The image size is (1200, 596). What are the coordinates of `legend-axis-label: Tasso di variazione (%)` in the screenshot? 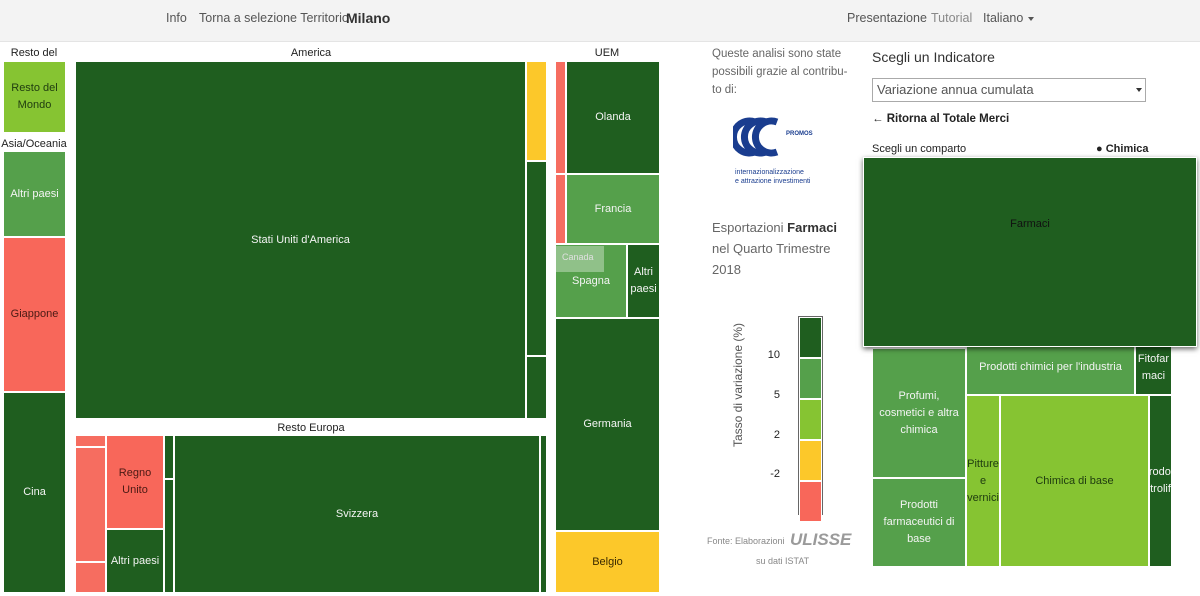 It's located at (738, 385).